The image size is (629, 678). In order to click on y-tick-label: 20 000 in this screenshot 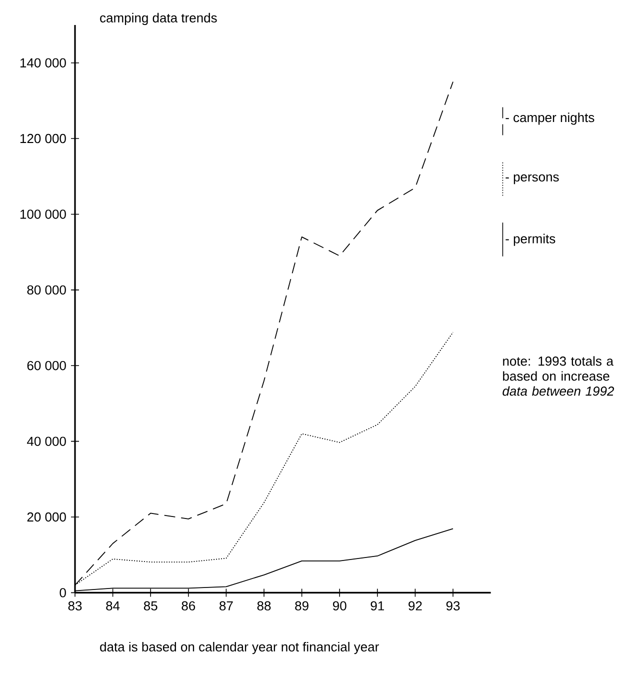, I will do `click(46, 517)`.